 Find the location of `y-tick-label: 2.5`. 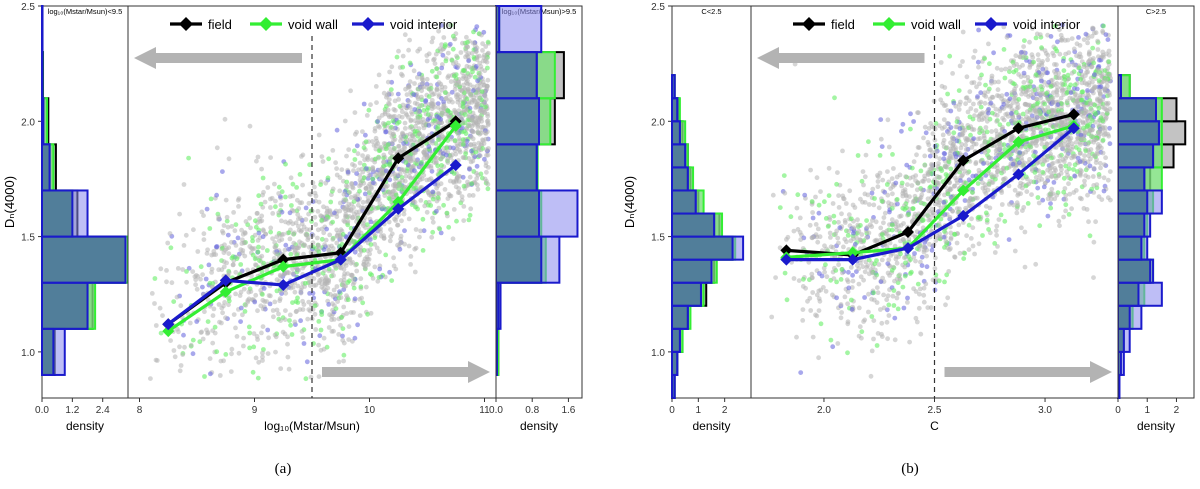

y-tick-label: 2.5 is located at coordinates (28, 7).